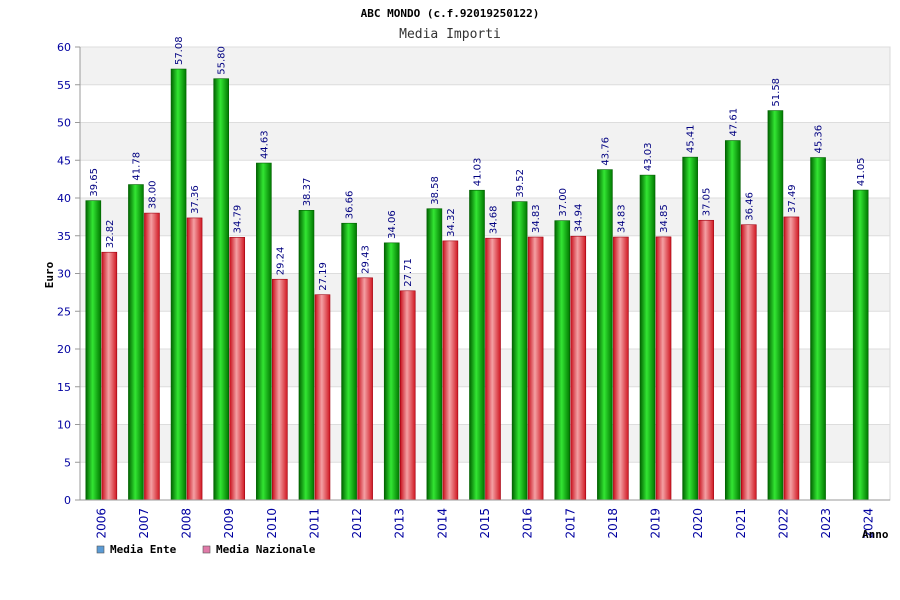 The image size is (900, 600). What do you see at coordinates (64, 236) in the screenshot?
I see `y-tick-label: 35` at bounding box center [64, 236].